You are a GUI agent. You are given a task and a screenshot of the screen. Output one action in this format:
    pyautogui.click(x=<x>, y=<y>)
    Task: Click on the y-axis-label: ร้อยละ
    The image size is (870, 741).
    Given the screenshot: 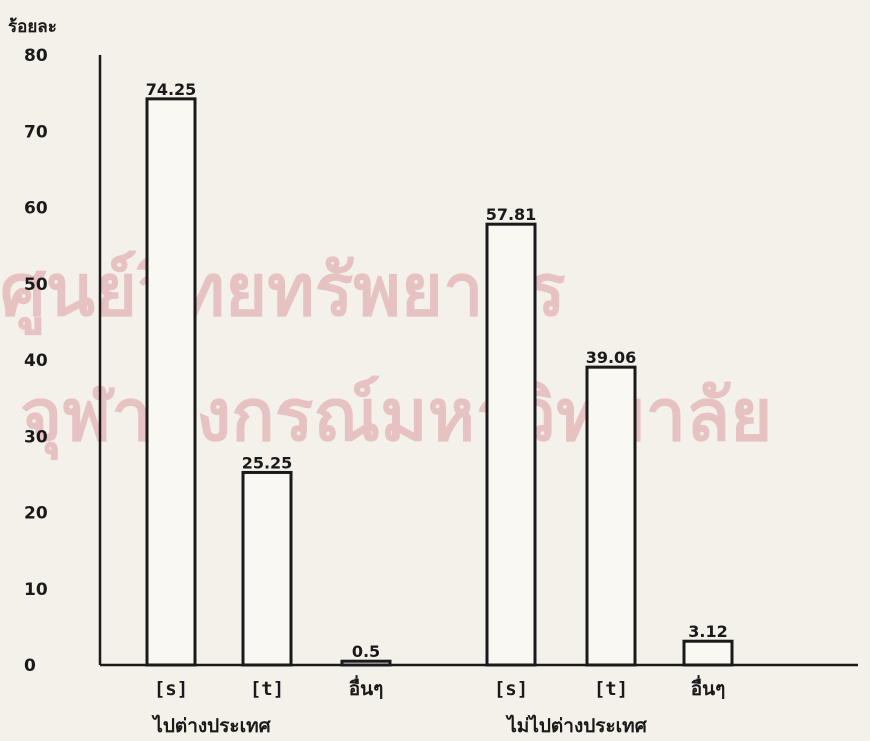 What is the action you would take?
    pyautogui.click(x=32, y=27)
    